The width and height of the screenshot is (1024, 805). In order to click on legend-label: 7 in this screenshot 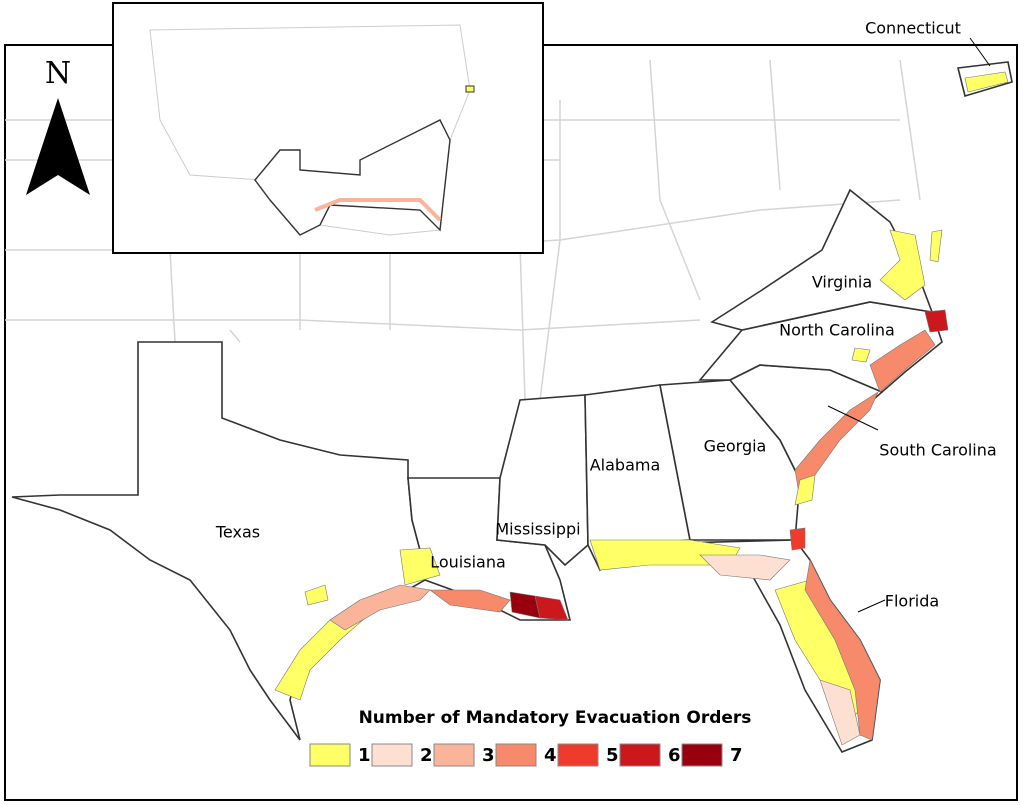, I will do `click(736, 755)`.